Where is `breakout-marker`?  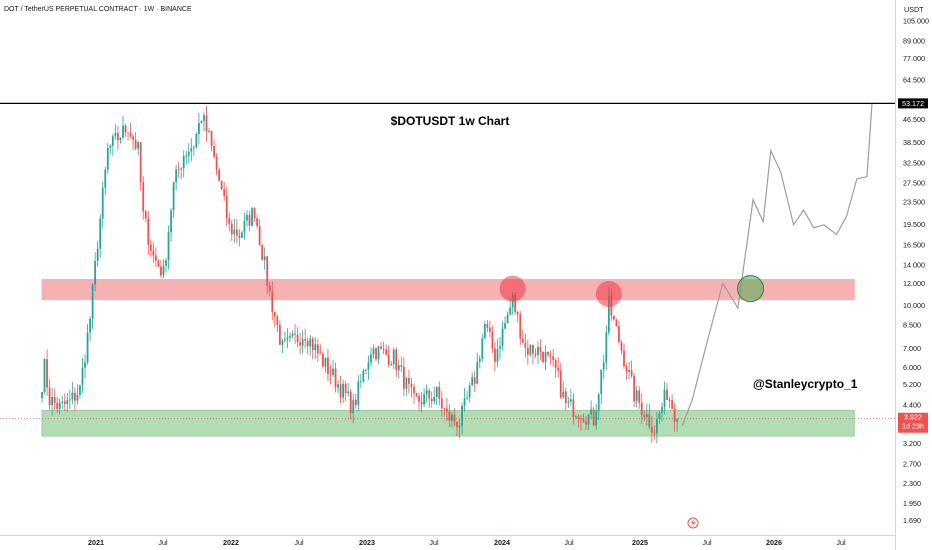
breakout-marker is located at coordinates (751, 289).